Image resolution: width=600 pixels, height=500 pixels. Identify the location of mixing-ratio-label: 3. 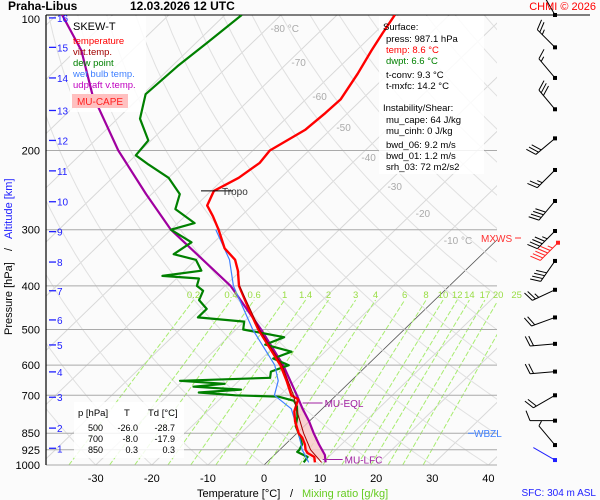
(355, 295).